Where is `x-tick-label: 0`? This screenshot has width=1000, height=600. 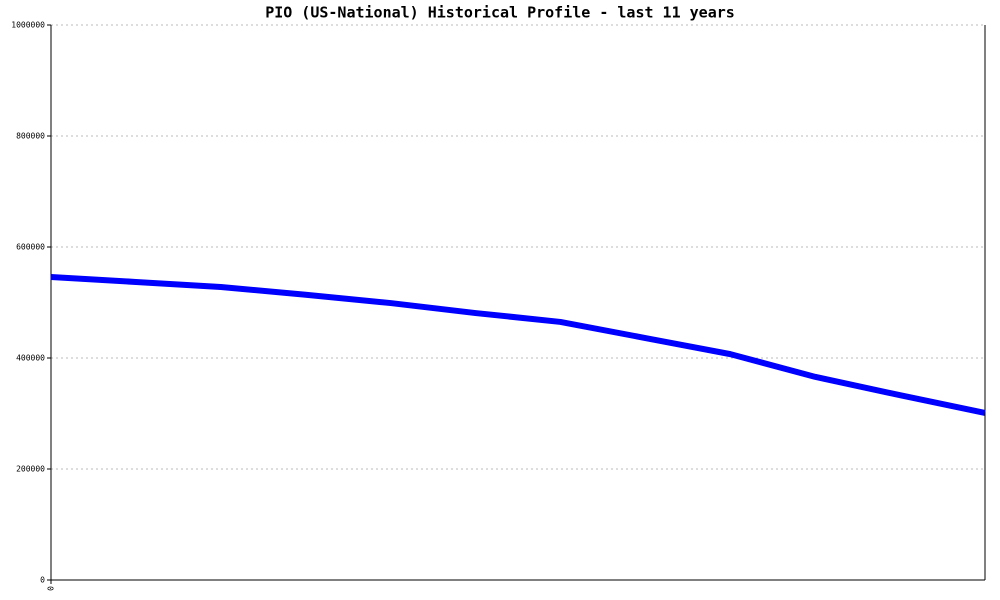
x-tick-label: 0 is located at coordinates (51, 588).